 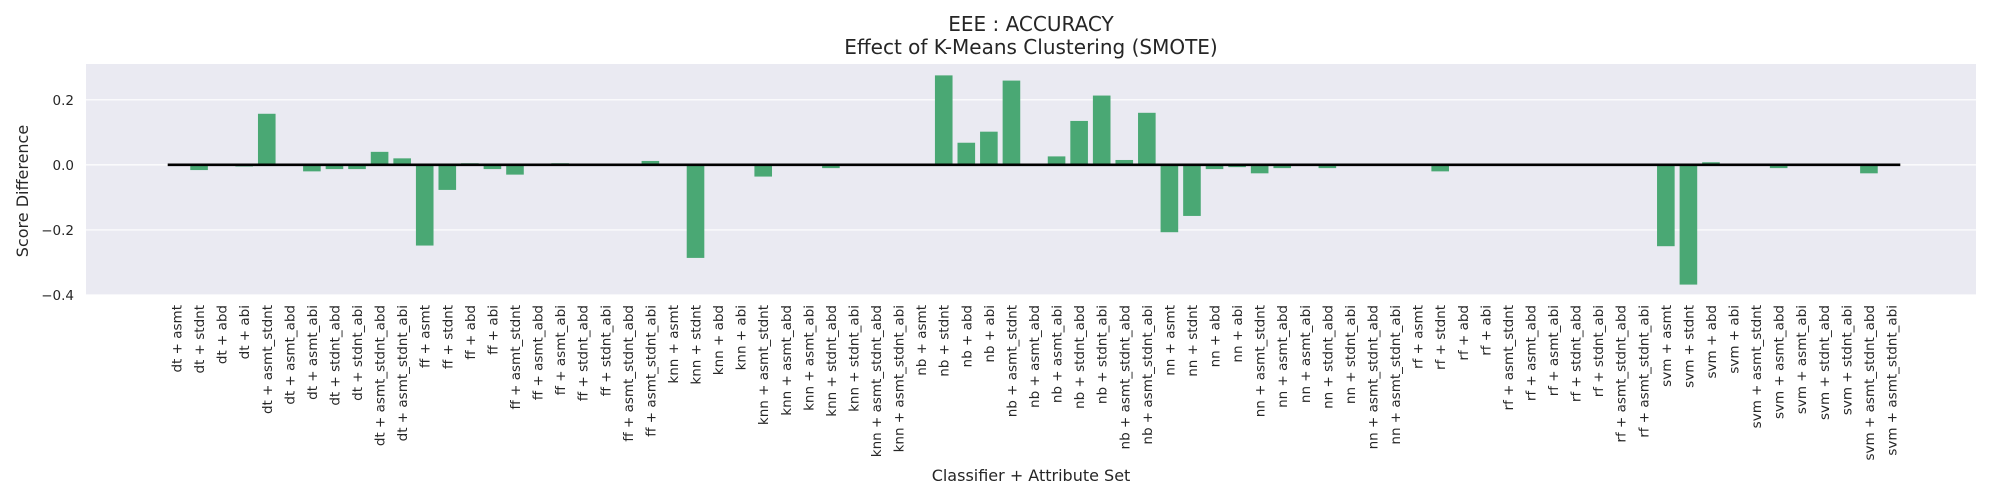 I want to click on x-tick-label: nn + asmt_stdnt_abd, so click(x=1373, y=377).